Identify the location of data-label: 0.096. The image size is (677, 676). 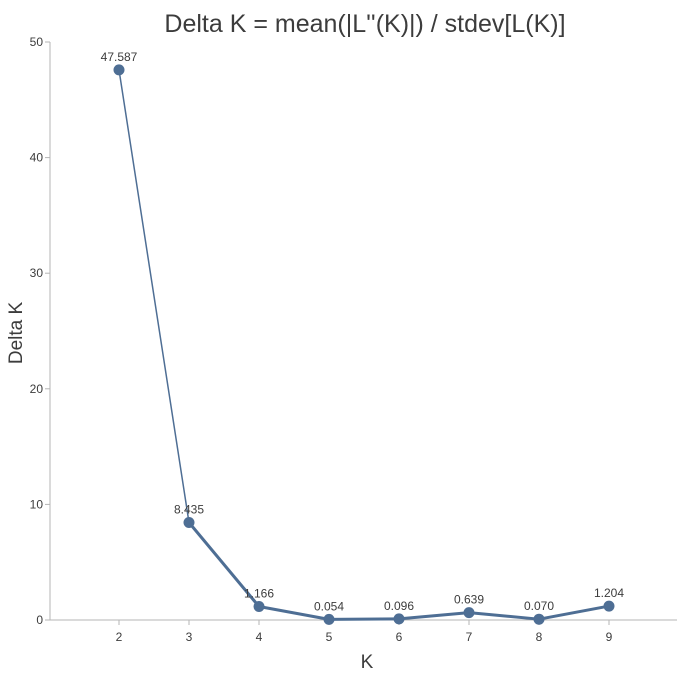
(399, 606).